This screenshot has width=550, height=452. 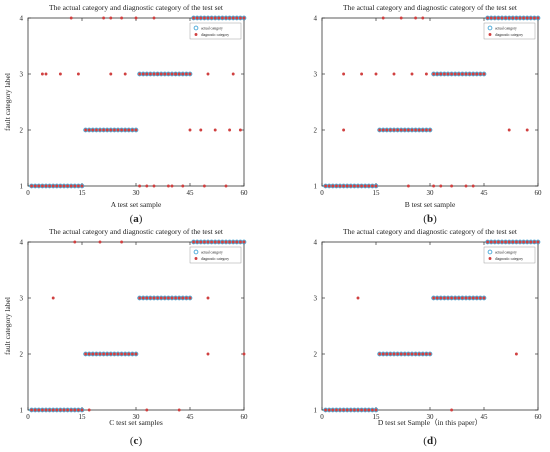 I want to click on panel-caption-letter: a, so click(x=136, y=219).